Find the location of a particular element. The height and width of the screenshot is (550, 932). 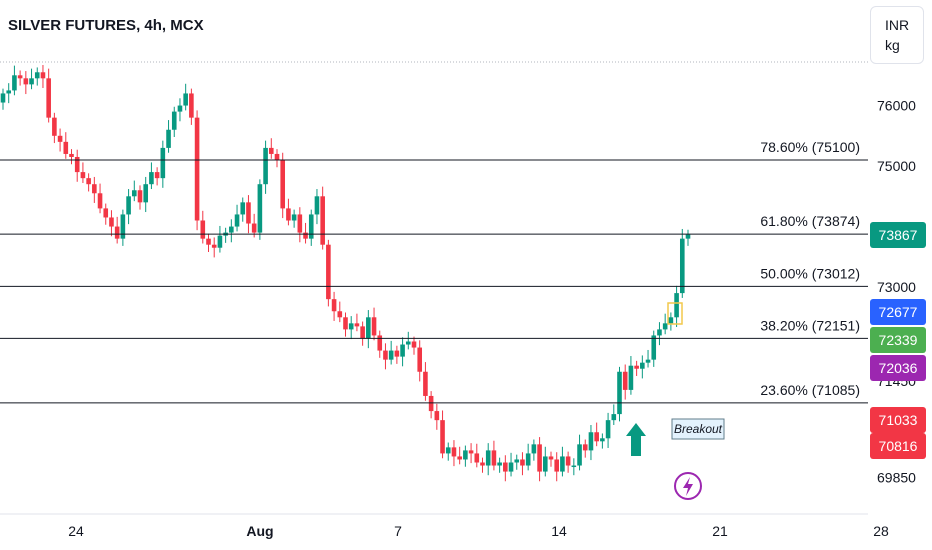

x-tick-label: 28 is located at coordinates (881, 531).